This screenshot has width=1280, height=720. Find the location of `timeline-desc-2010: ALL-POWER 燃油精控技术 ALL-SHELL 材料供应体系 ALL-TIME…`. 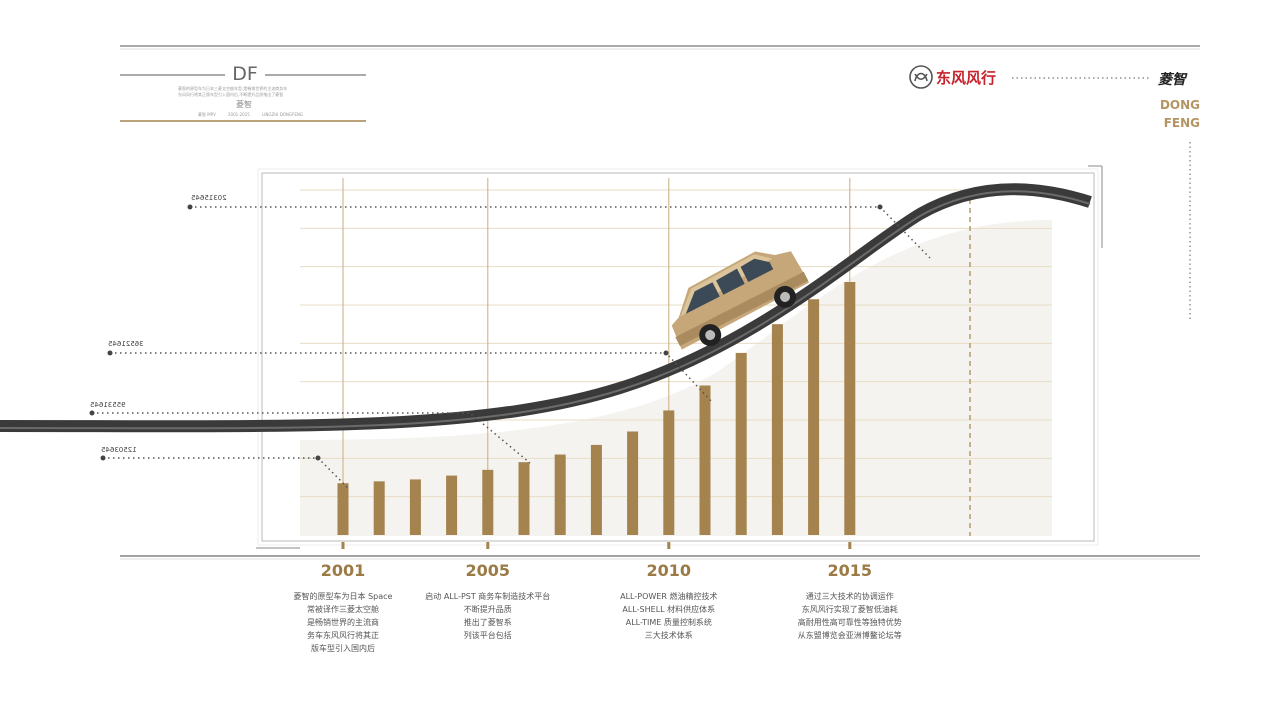

timeline-desc-2010: ALL-POWER 燃油精控技术 ALL-SHELL 材料供应体系 ALL-TIME… is located at coordinates (669, 616).